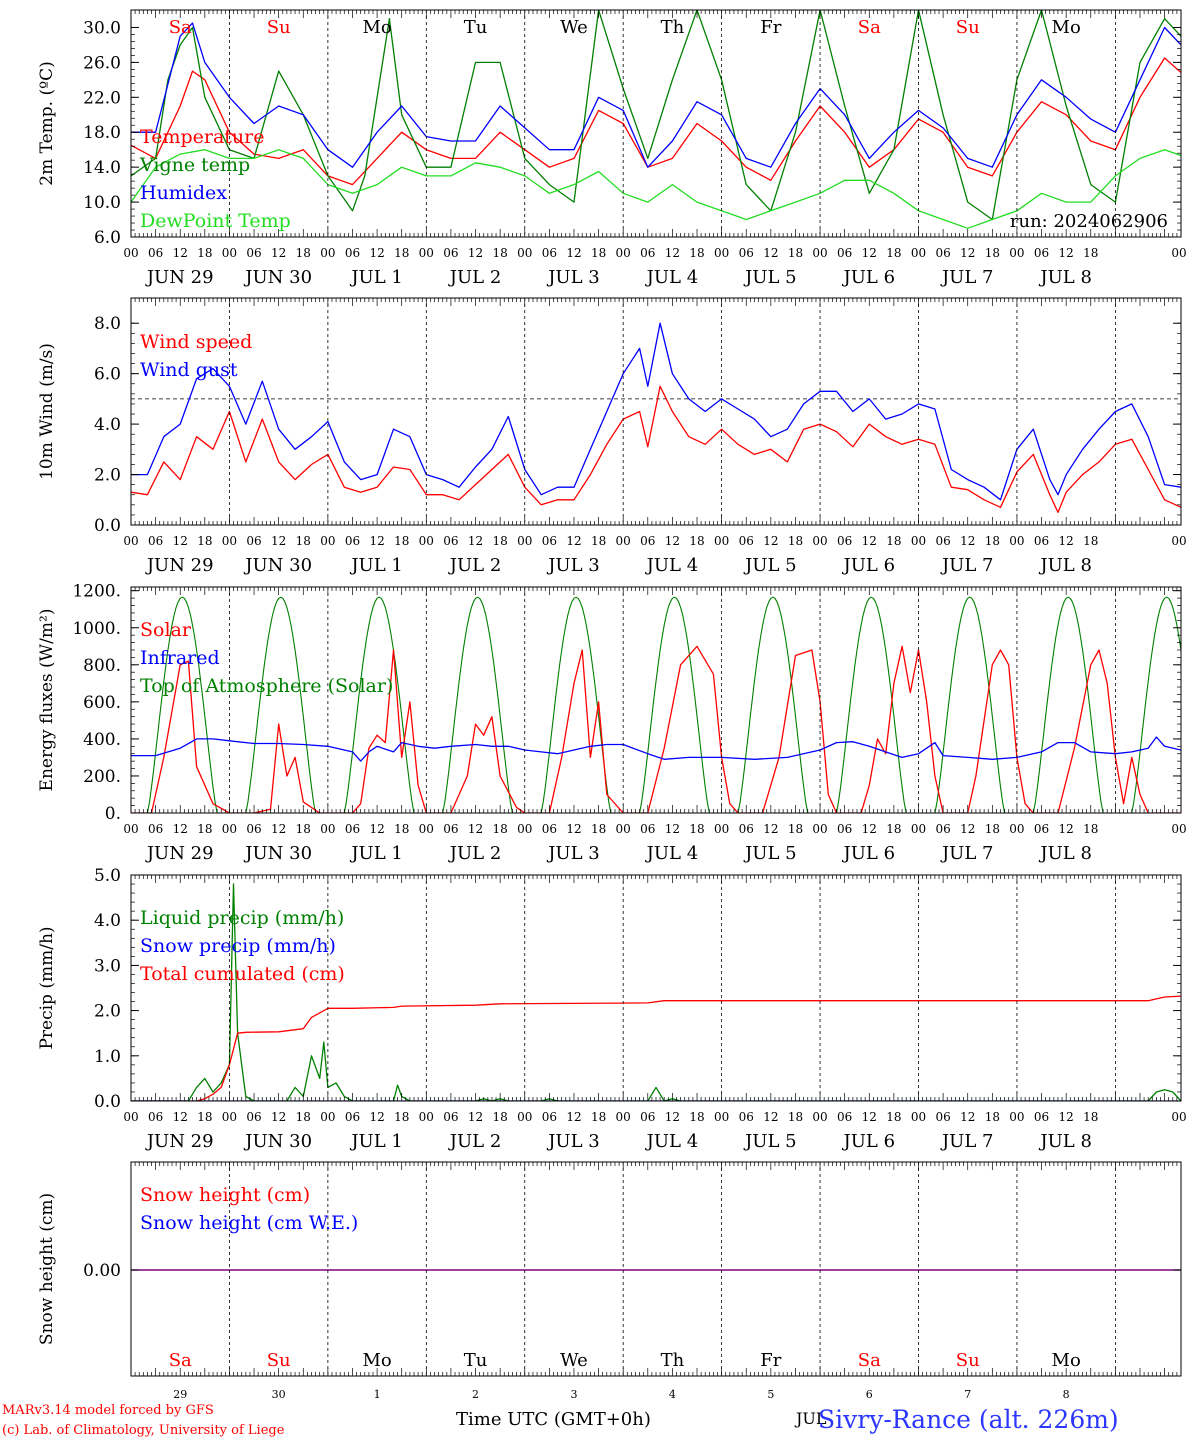 The image size is (1194, 1440). What do you see at coordinates (102, 703) in the screenshot?
I see `y-tick-label: 600.` at bounding box center [102, 703].